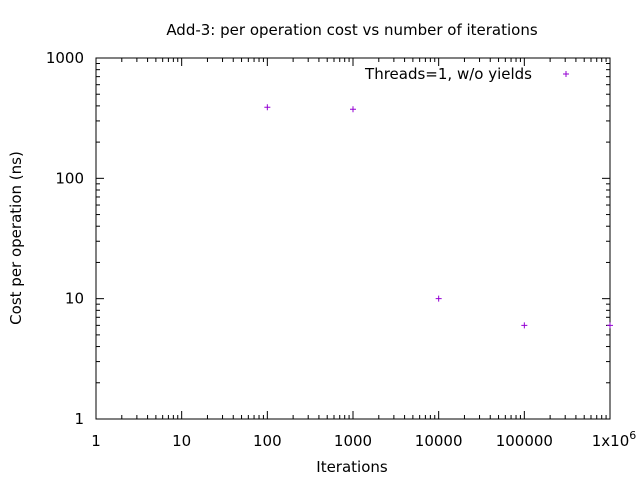 The width and height of the screenshot is (640, 480). Describe the element at coordinates (448, 74) in the screenshot. I see `legend-label: Threads=1, w/o yields` at that location.